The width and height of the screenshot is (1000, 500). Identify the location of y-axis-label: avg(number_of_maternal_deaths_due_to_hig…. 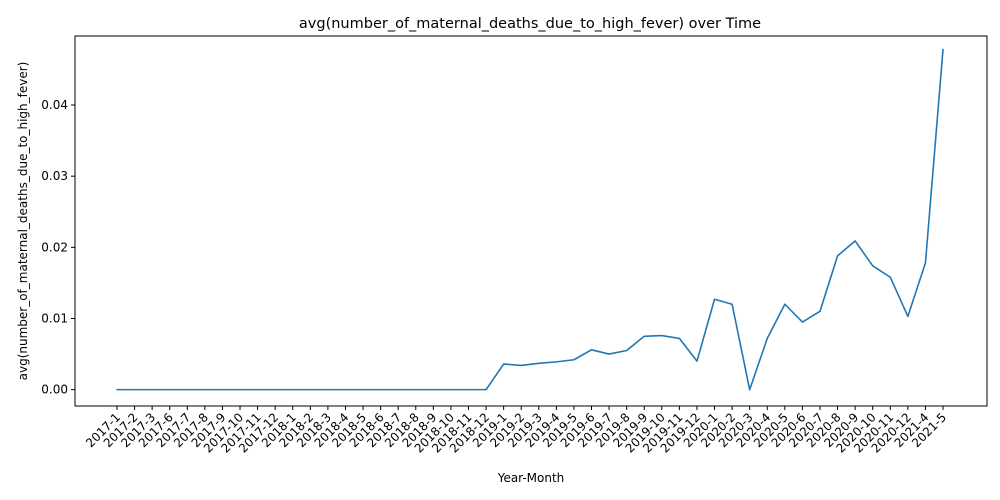
(23, 221).